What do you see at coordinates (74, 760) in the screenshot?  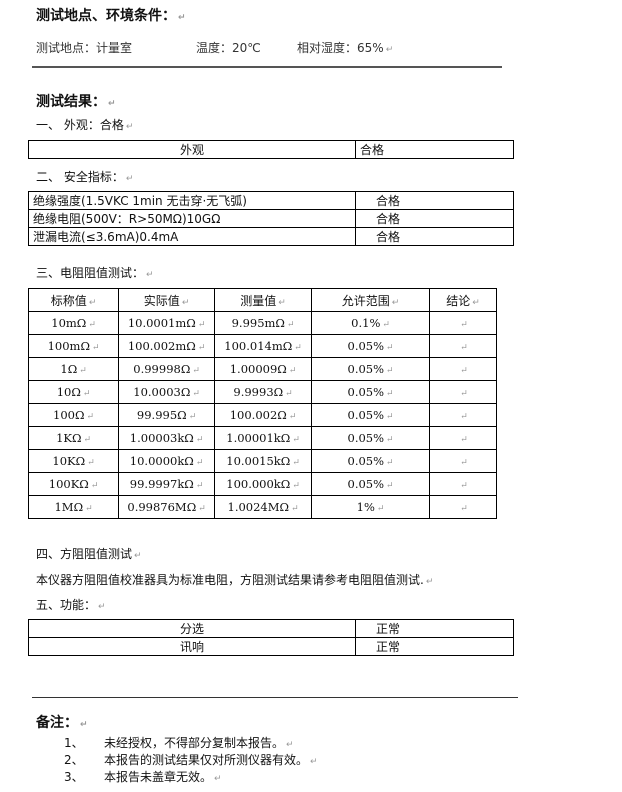 I see `note-number: 2、` at bounding box center [74, 760].